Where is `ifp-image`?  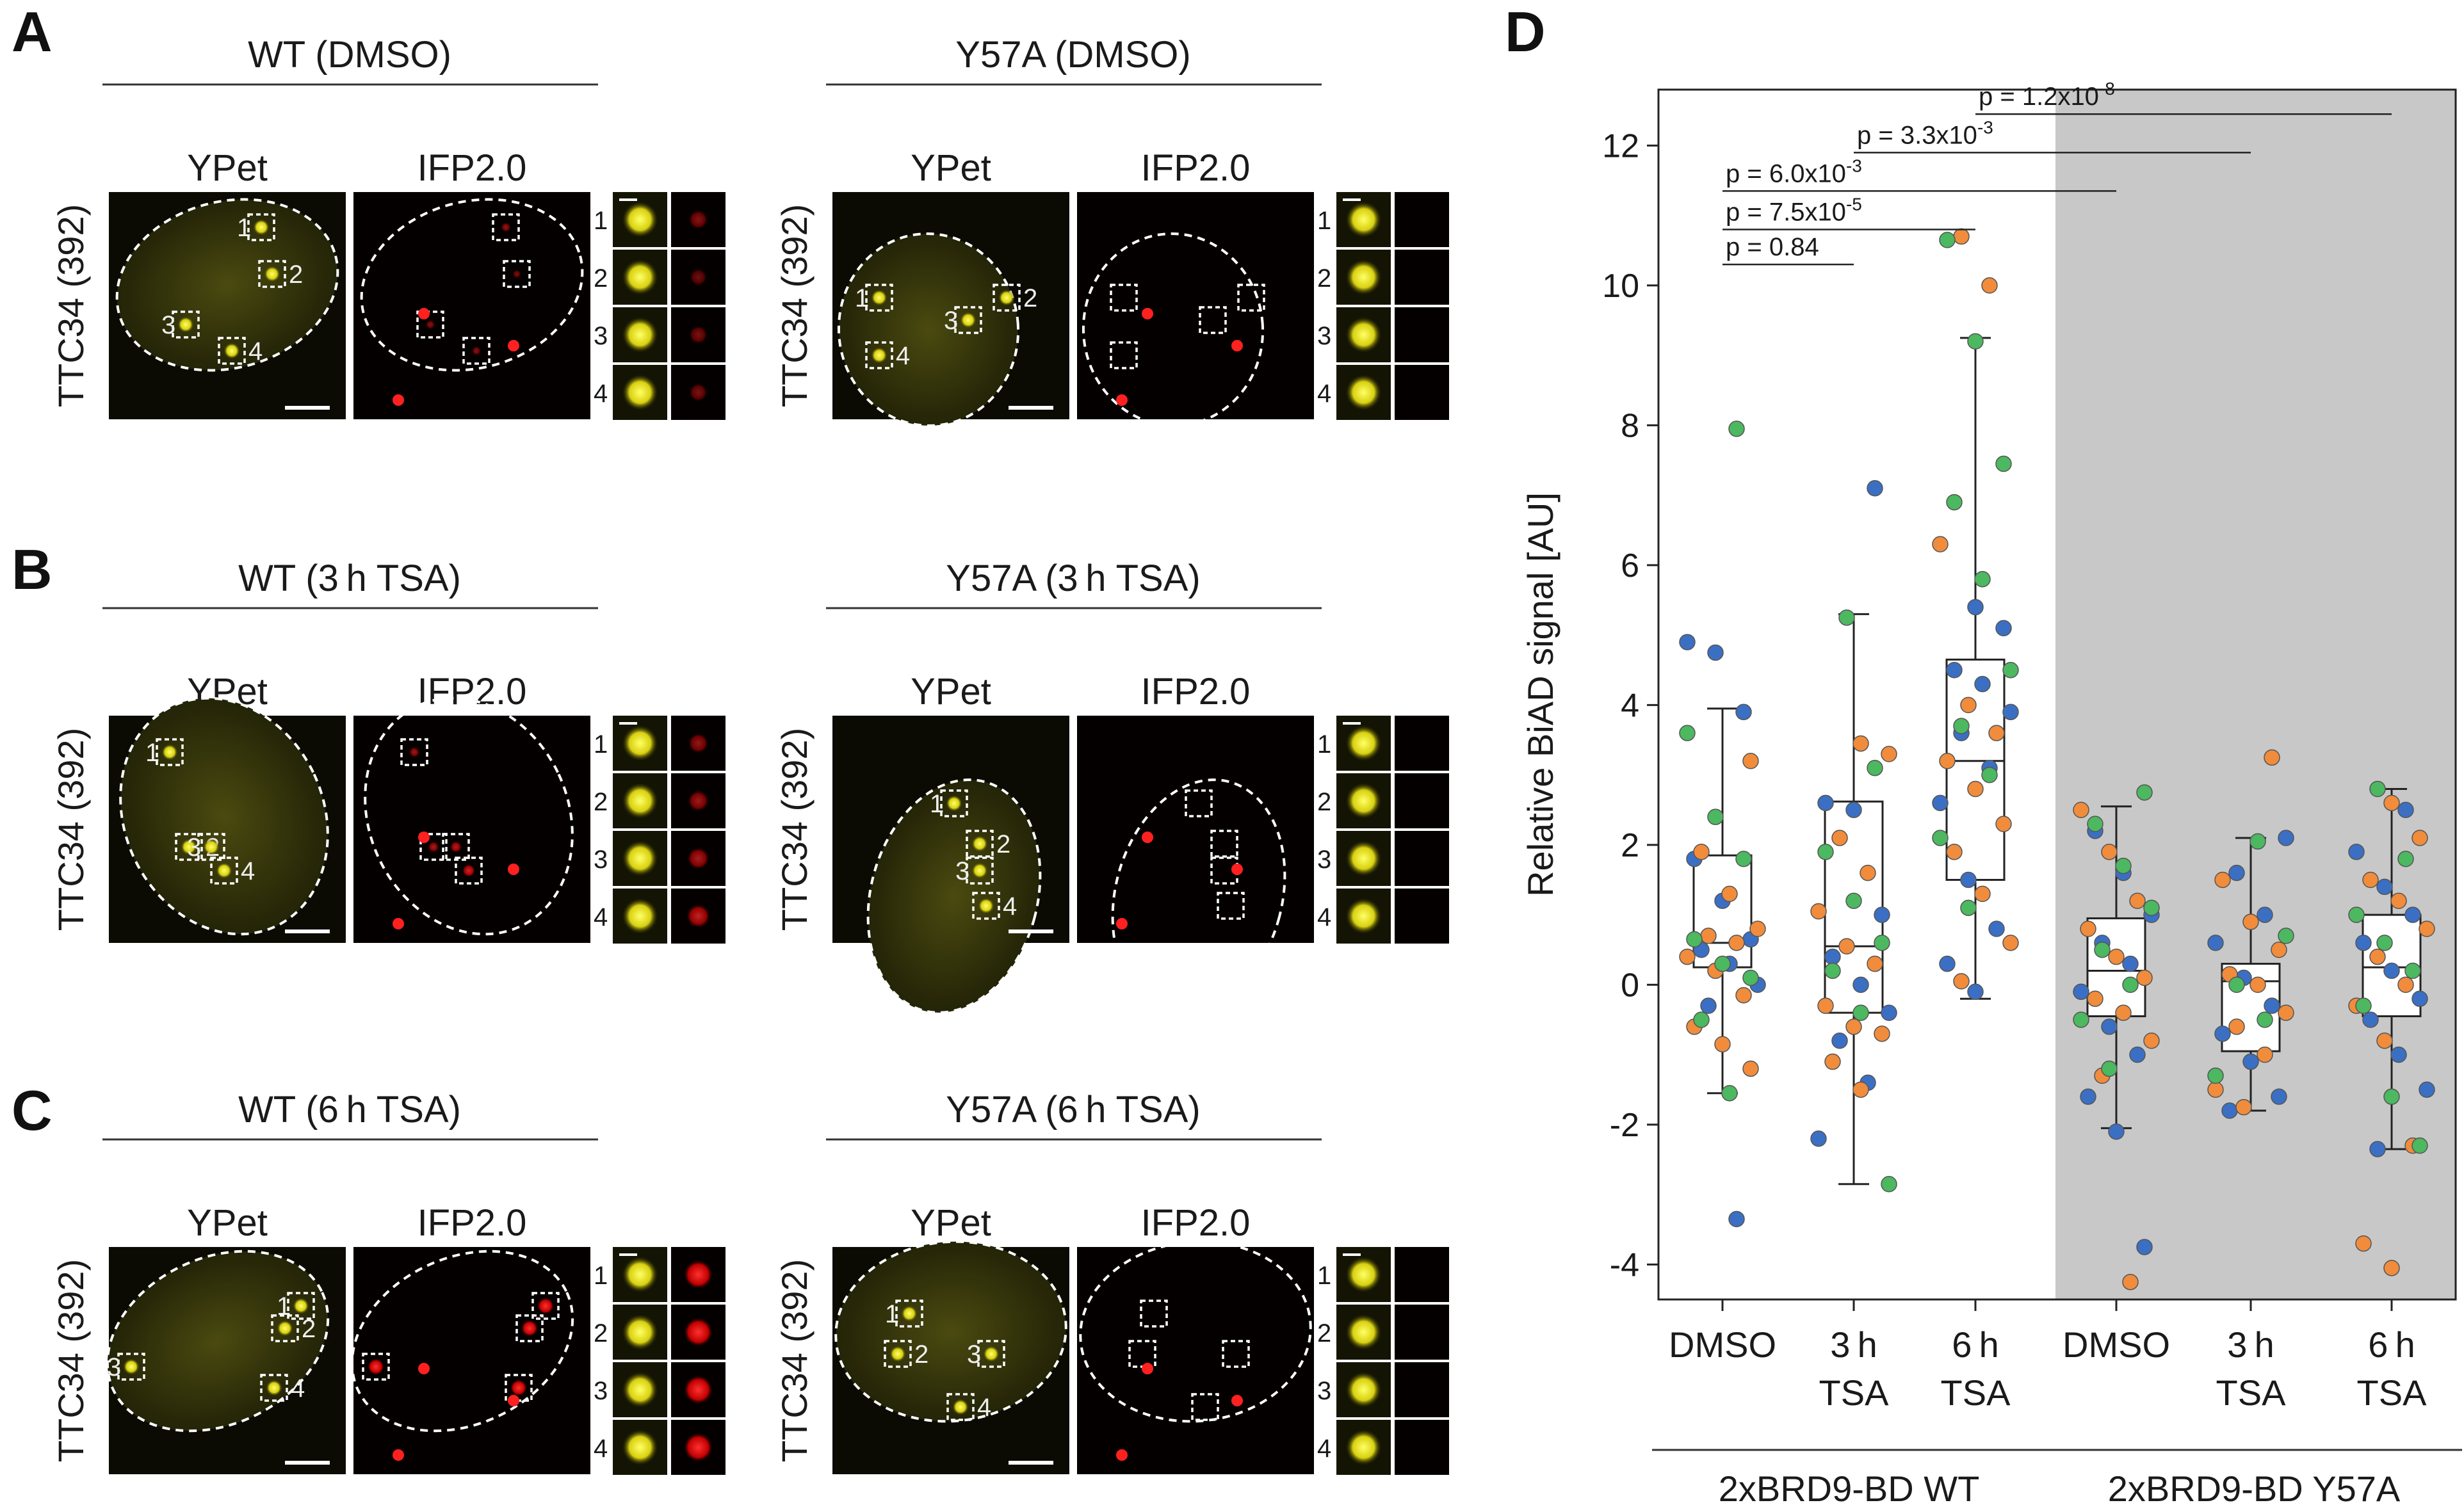 ifp-image is located at coordinates (1196, 865).